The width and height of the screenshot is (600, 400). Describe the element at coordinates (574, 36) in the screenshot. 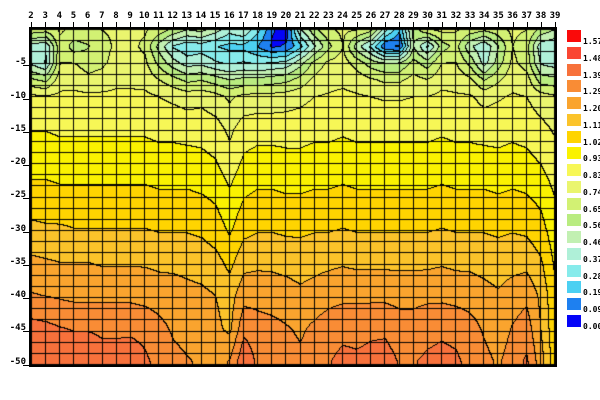

I see `colorbar-chip-1.57` at that location.